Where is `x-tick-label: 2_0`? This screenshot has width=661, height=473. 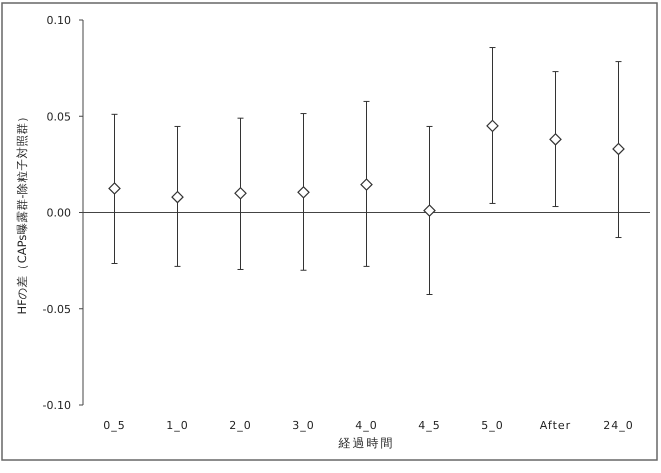
x-tick-label: 2_0 is located at coordinates (240, 425).